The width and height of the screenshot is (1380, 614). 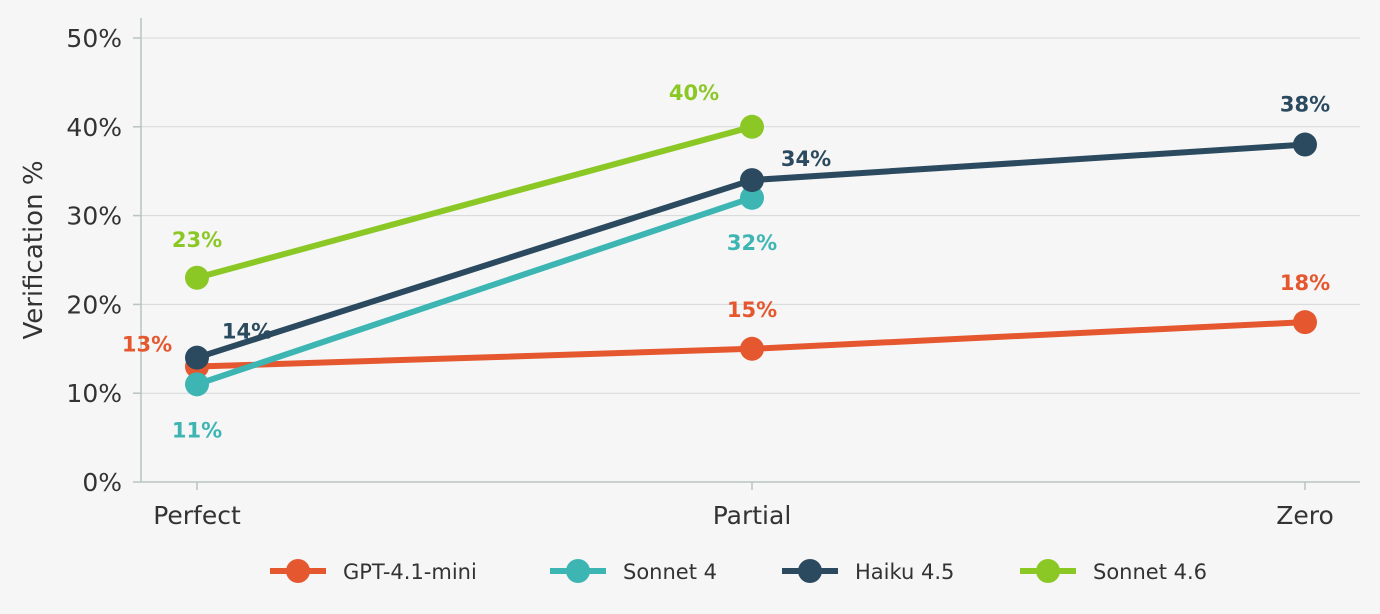 What do you see at coordinates (197, 240) in the screenshot?
I see `data-label: 23%` at bounding box center [197, 240].